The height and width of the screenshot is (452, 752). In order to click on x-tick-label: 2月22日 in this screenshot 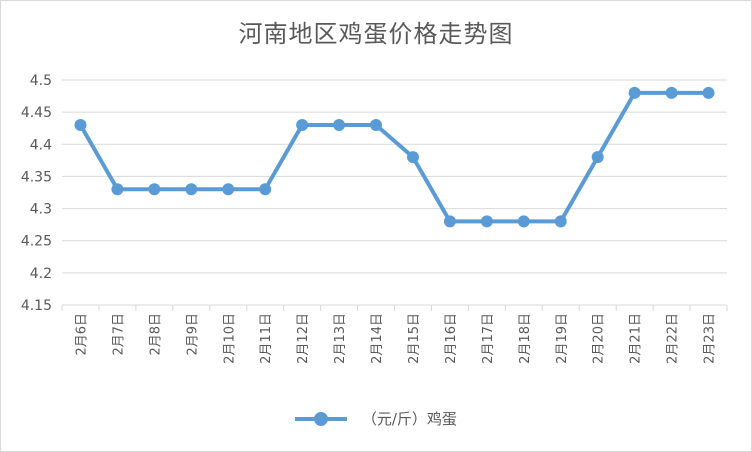, I will do `click(673, 338)`.